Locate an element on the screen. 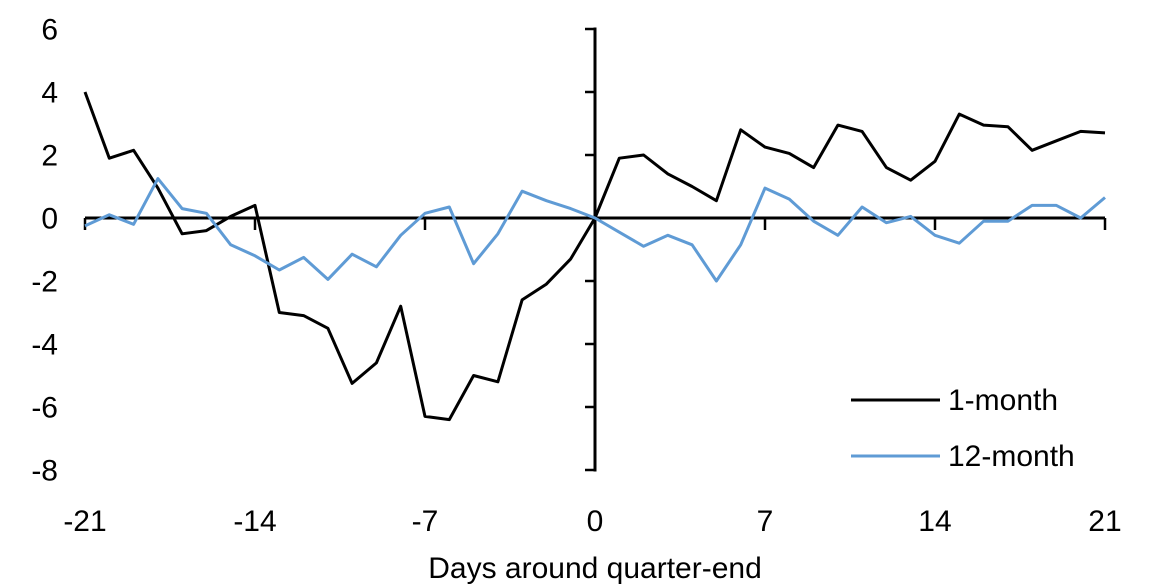 Image resolution: width=1152 pixels, height=584 pixels. x-axis-title: Days around quarter-end is located at coordinates (595, 568).